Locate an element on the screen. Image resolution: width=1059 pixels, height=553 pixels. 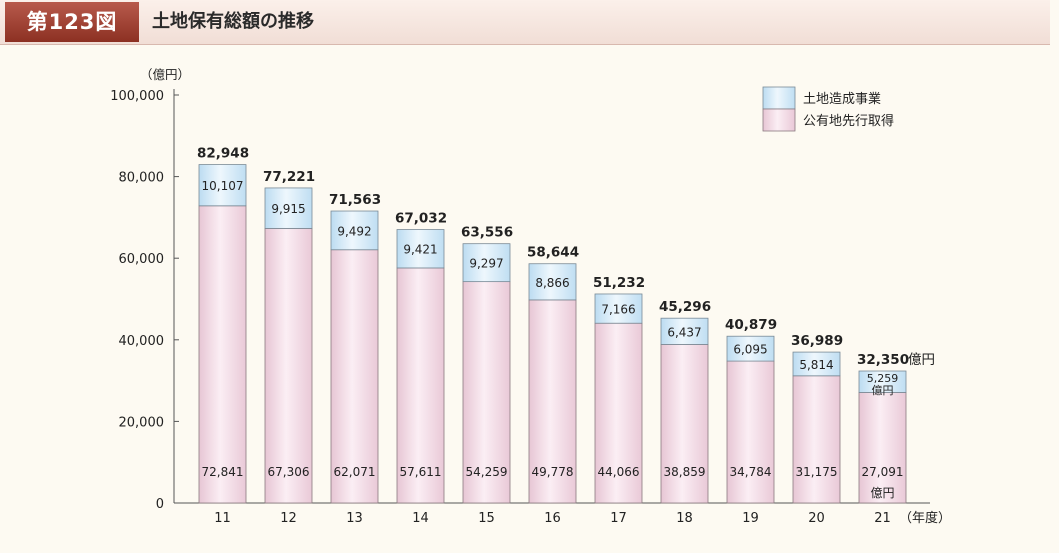
data-label-land-development: 9,297 is located at coordinates (486, 264).